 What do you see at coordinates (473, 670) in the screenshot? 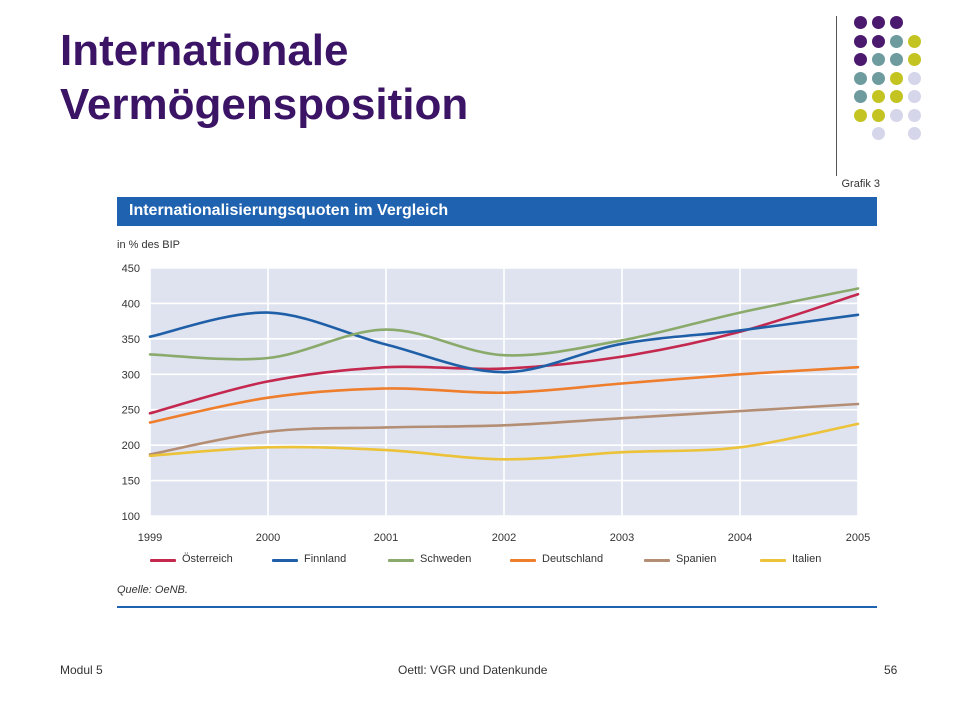
I see `footer-course: Oettl: VGR und Datenkunde` at bounding box center [473, 670].